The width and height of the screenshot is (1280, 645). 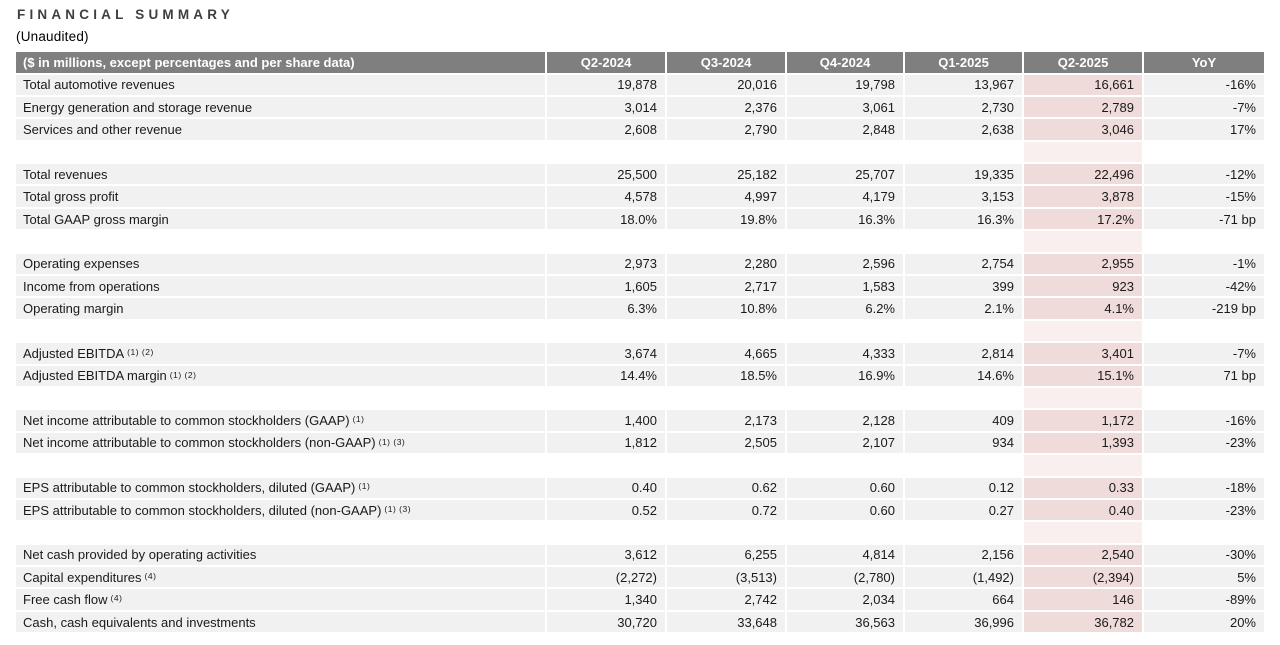 I want to click on cell-value: 4.1%, so click(x=1083, y=308).